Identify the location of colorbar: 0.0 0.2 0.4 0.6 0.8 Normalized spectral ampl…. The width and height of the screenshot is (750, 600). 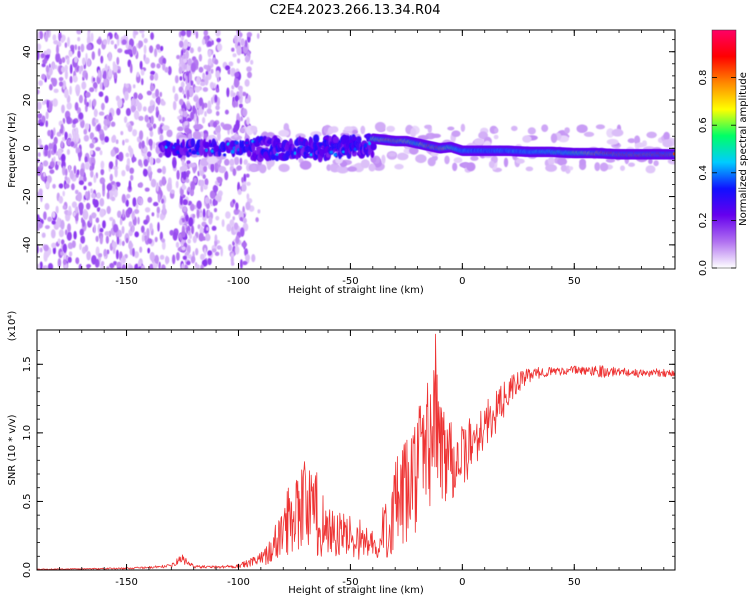
(723, 152).